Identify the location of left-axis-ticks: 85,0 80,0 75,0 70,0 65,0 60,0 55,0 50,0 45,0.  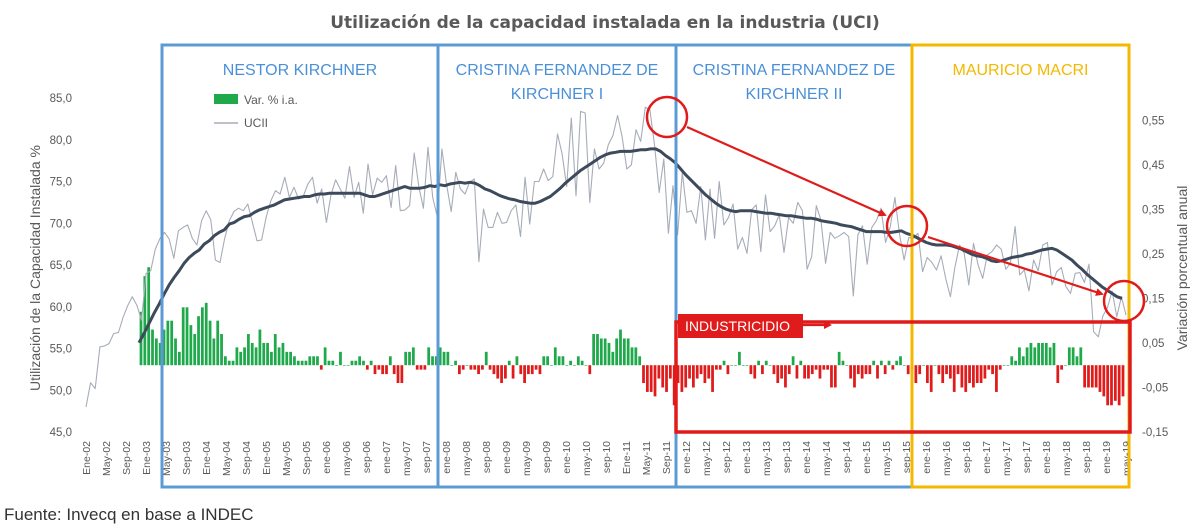
(61, 266).